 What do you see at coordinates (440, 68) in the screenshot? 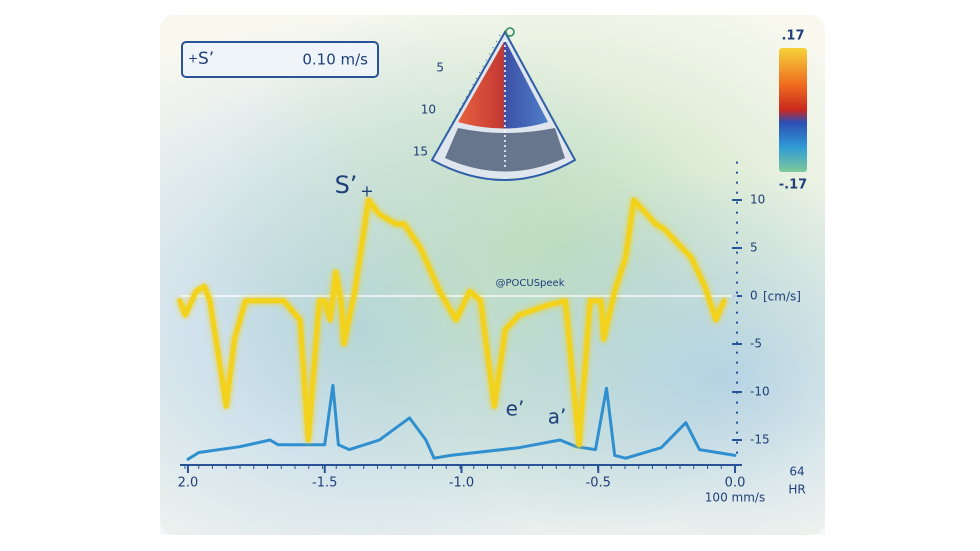
I see `depth-label: 5` at bounding box center [440, 68].